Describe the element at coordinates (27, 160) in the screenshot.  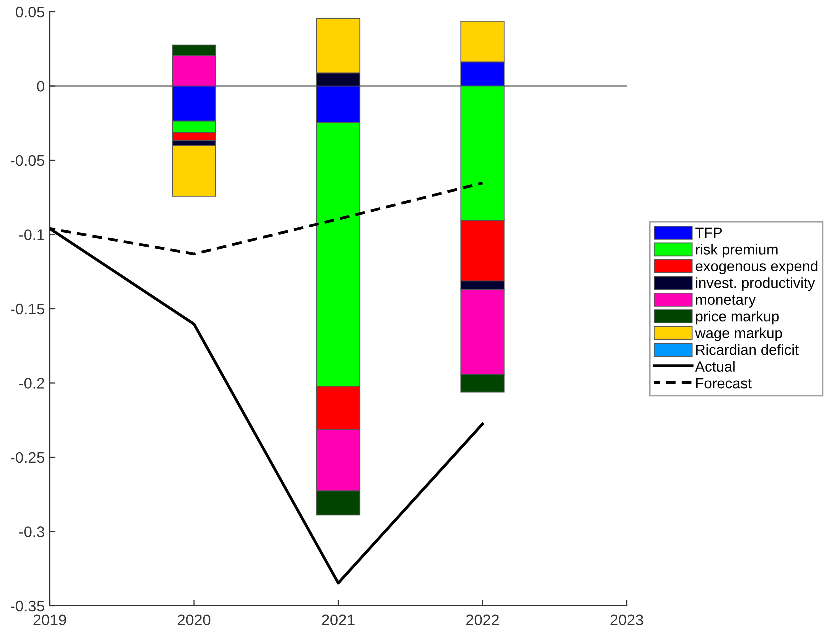
I see `y-tick-label: -0.05` at that location.